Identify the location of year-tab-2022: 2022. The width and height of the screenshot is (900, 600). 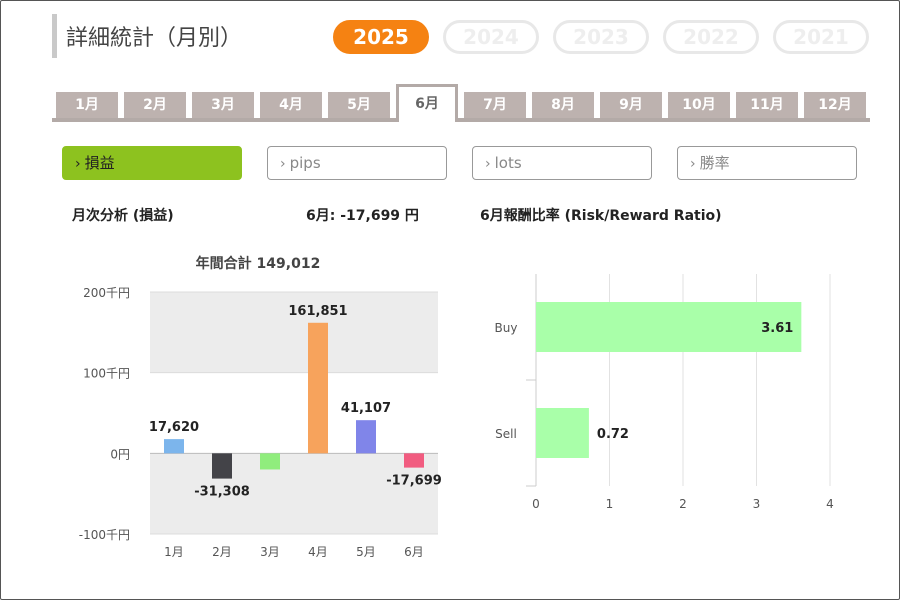
(711, 37).